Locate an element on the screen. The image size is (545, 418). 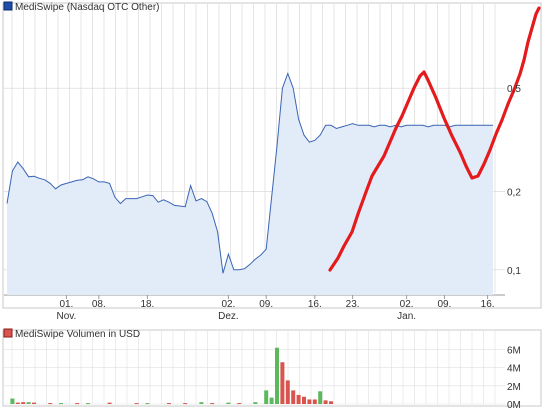
price-x-tick-label: 18. is located at coordinates (147, 304).